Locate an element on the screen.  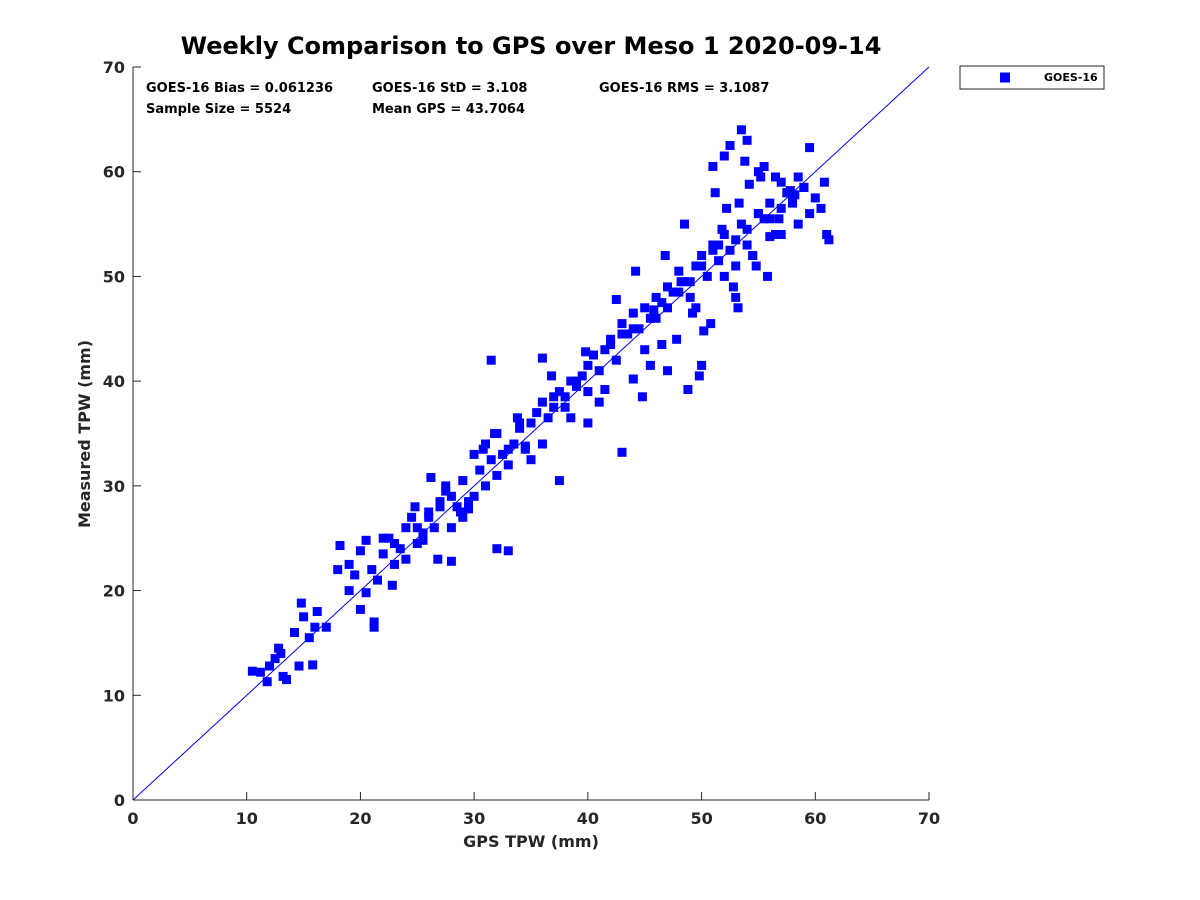
y-axis-label: Measured TPW (mm) is located at coordinates (84, 434).